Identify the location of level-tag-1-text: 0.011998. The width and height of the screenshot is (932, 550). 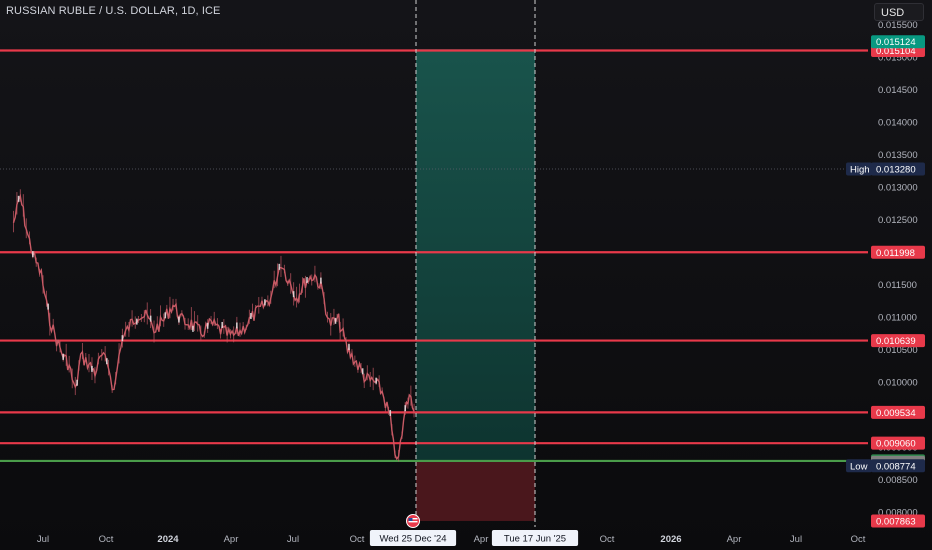
(895, 253).